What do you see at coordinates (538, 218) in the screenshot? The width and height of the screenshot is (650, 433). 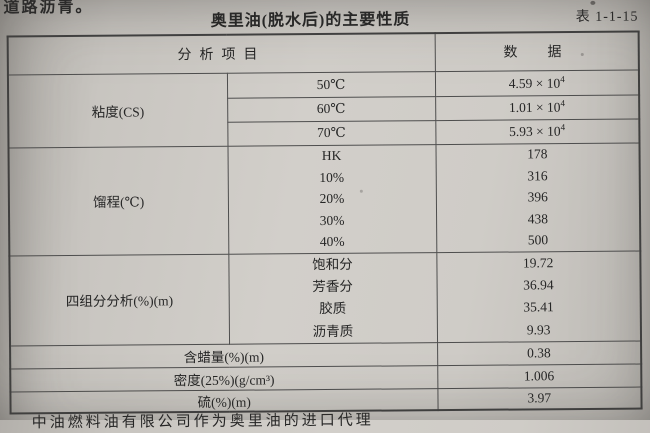 I see `distillation-value: 438` at bounding box center [538, 218].